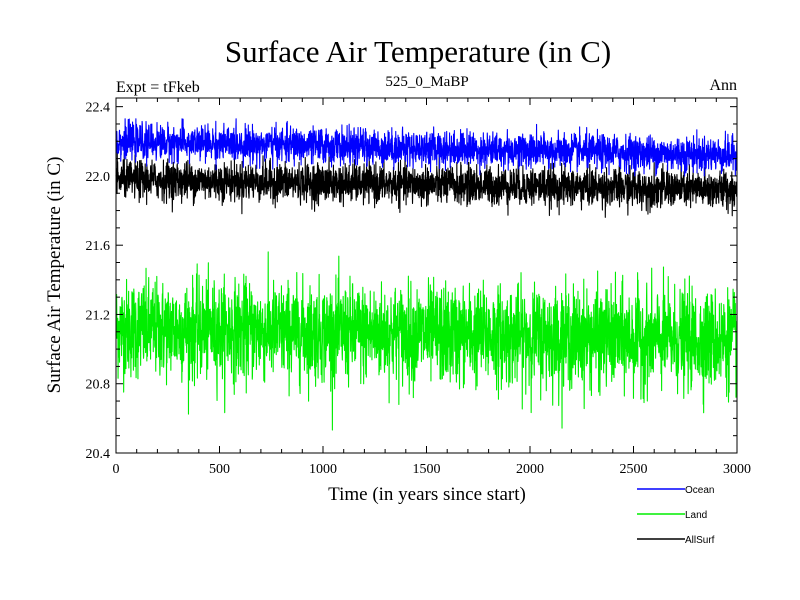 Image resolution: width=800 pixels, height=600 pixels. Describe the element at coordinates (98, 246) in the screenshot. I see `y-tick-label: 21.6` at that location.